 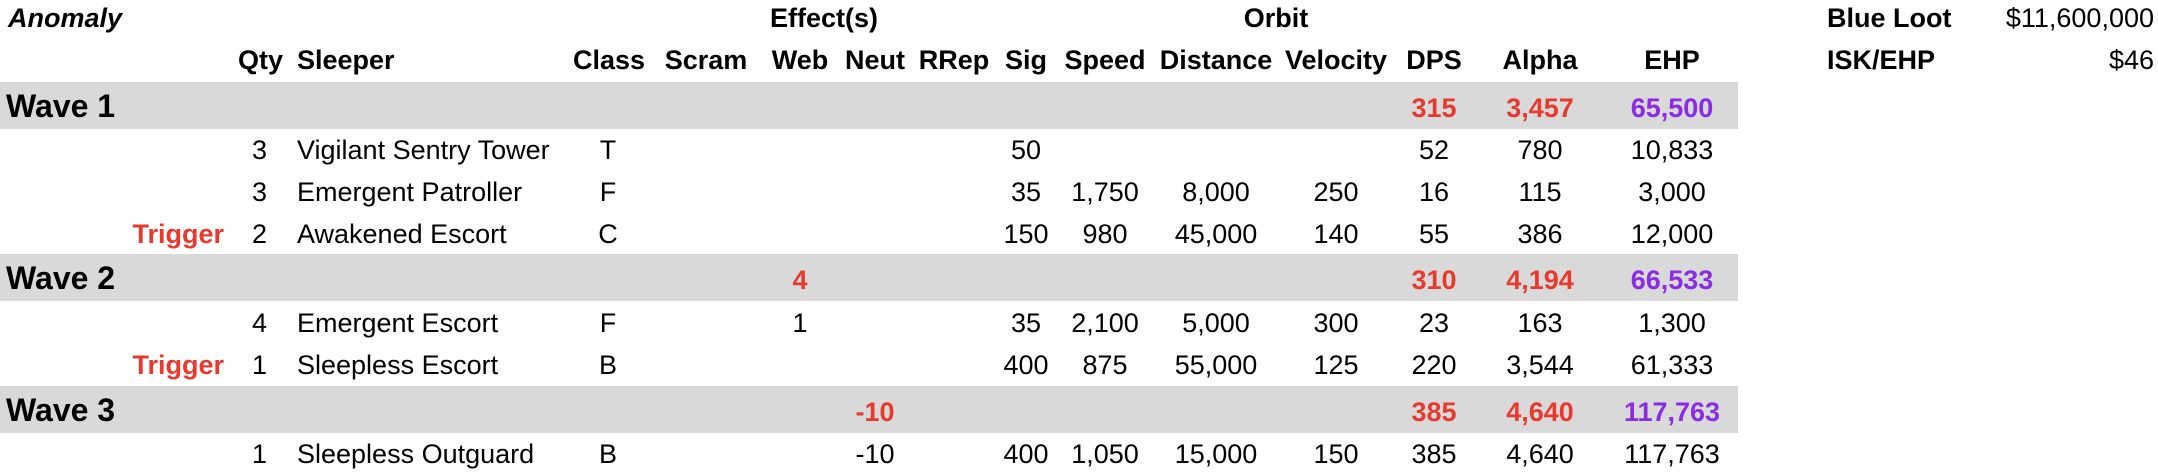 I want to click on wave-dps-total: 315, so click(x=1434, y=108).